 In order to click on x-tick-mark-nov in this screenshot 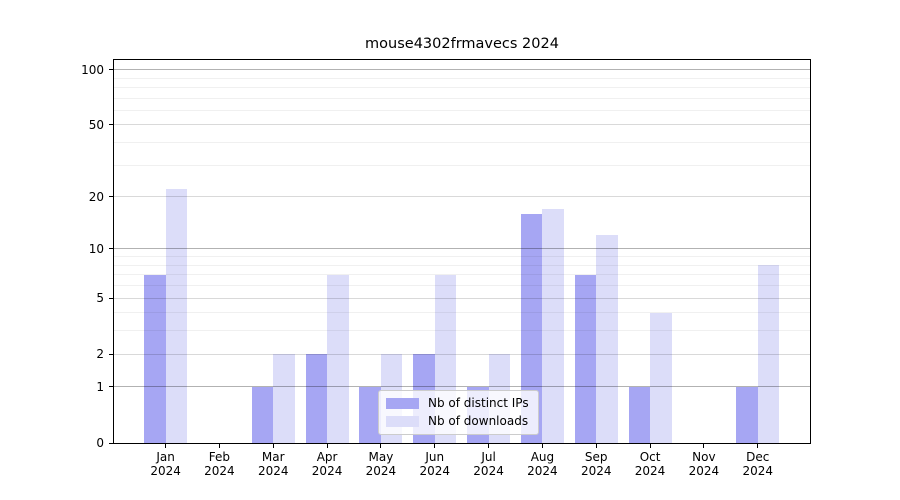, I will do `click(704, 446)`.